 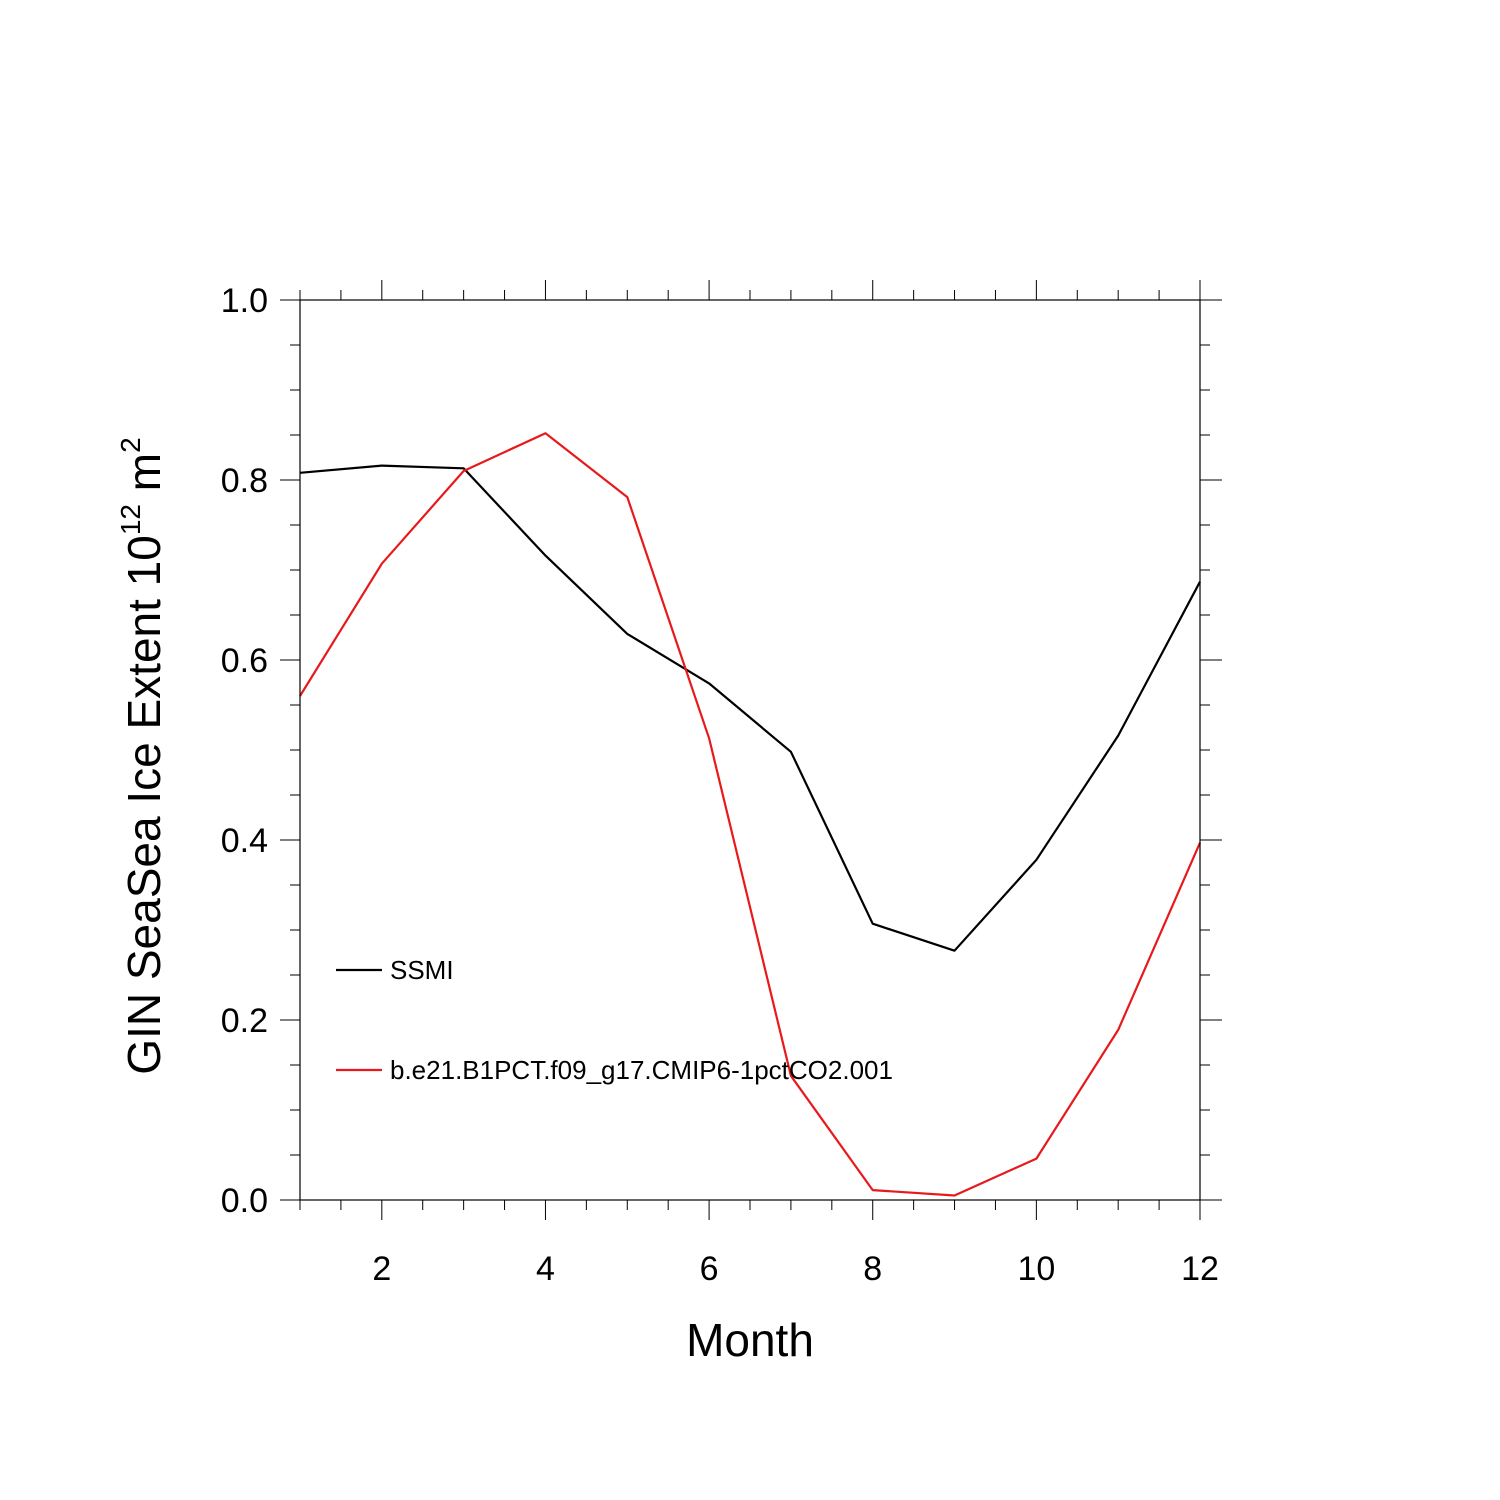 I want to click on legend-label: b.e21.B1PCT.f09_g17.CMIP6-1pctCO2.001, so click(x=641, y=1070).